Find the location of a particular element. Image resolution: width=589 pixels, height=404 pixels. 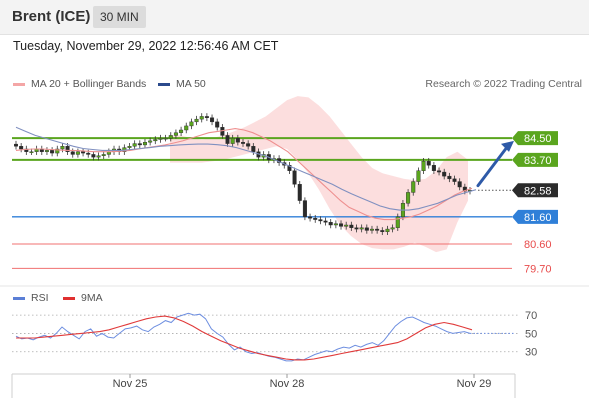

level-value: 82.58 is located at coordinates (538, 191).